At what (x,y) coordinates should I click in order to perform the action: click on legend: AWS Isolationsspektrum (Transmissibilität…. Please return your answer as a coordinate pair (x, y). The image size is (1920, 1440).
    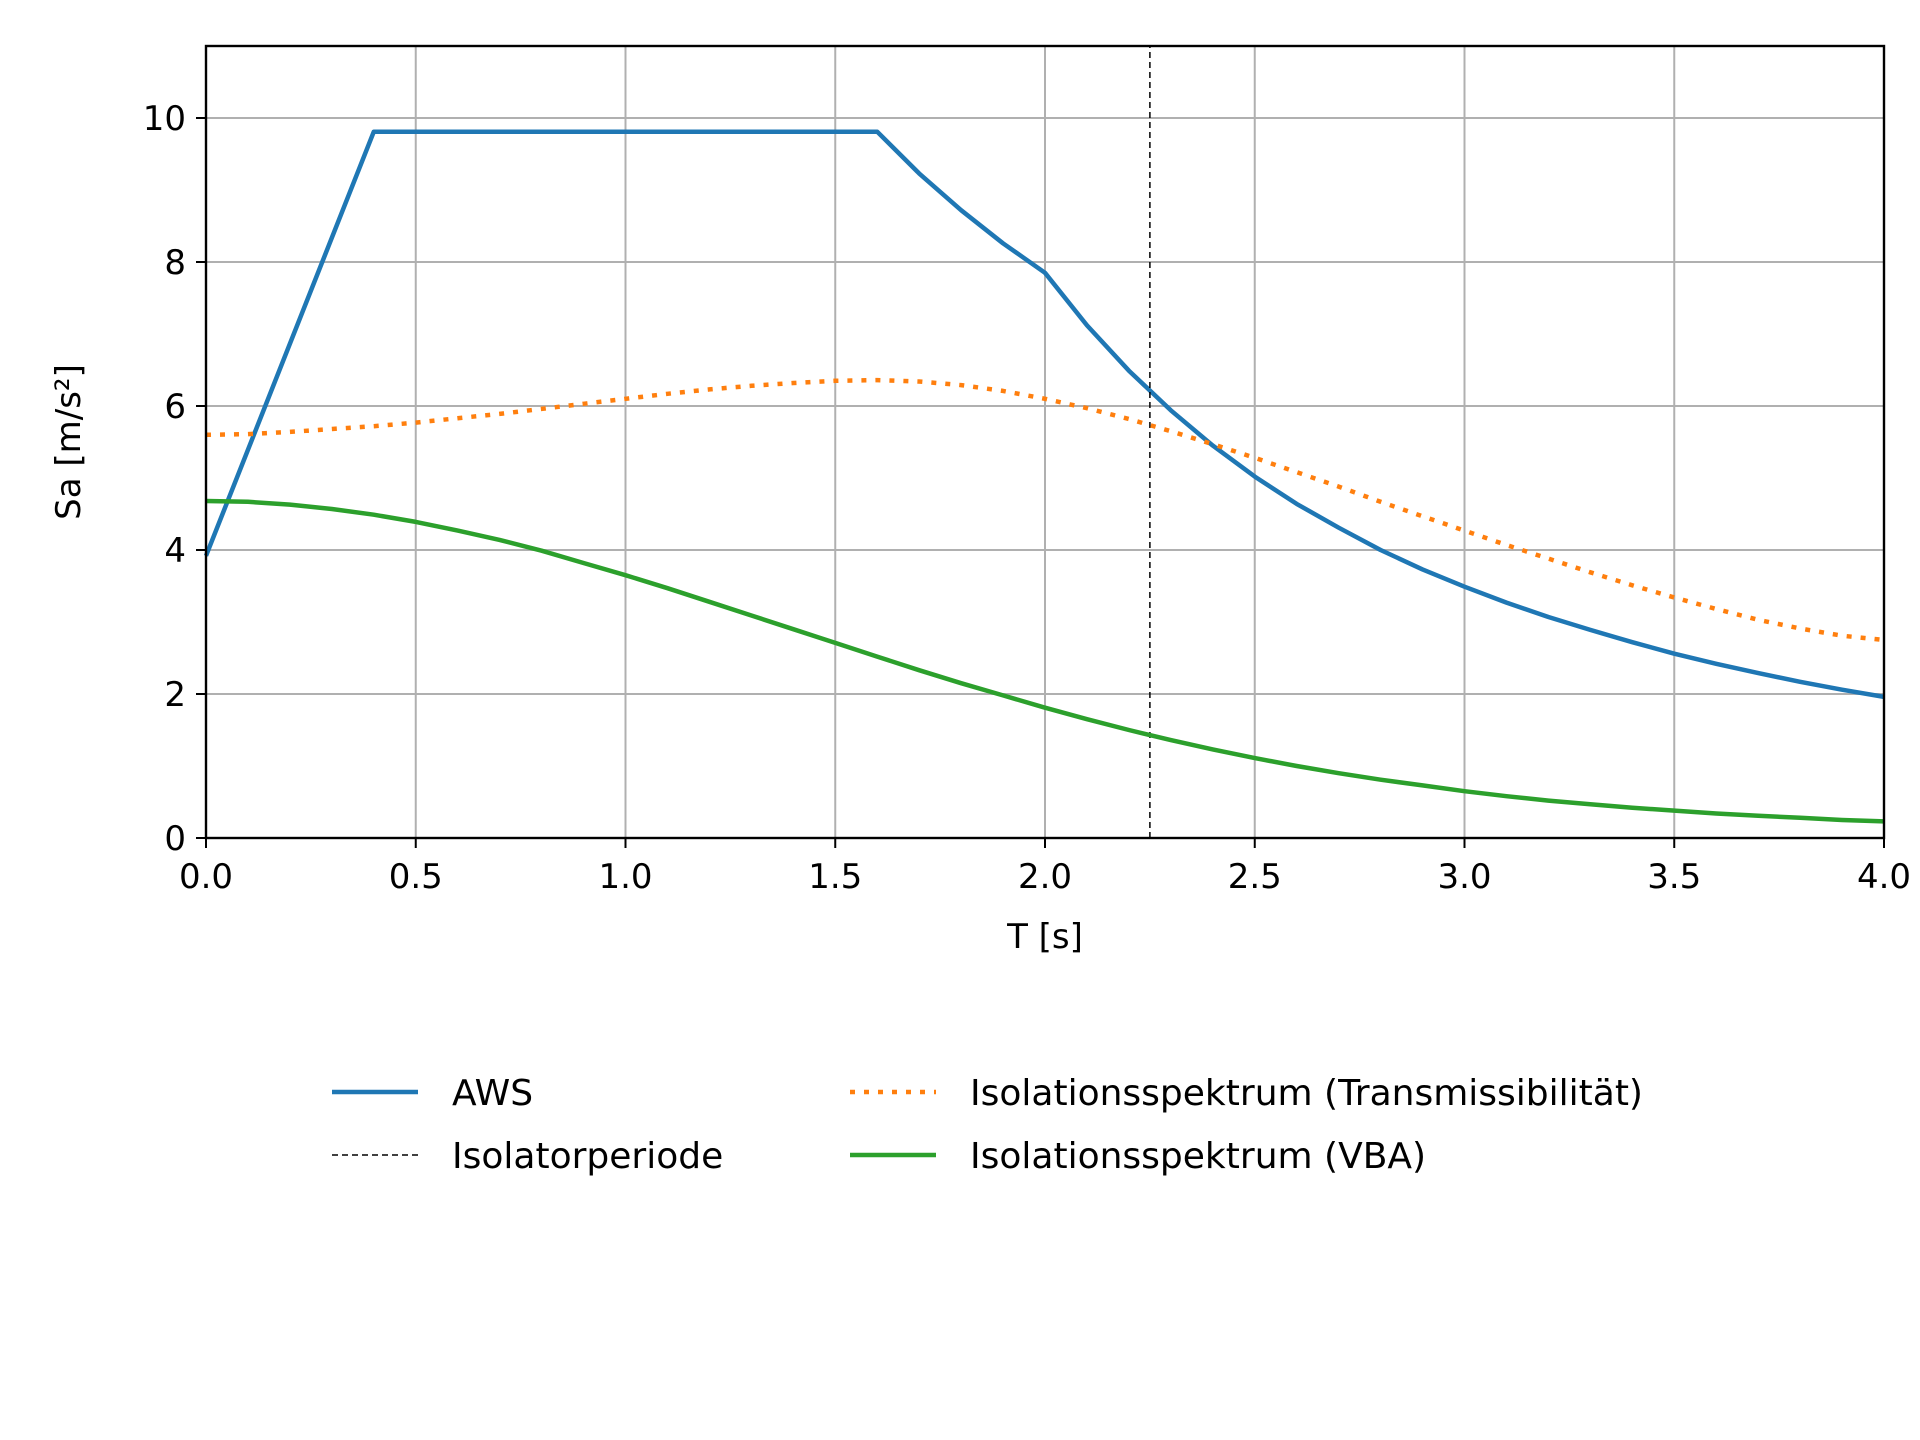
    Looking at the image, I should click on (987, 1125).